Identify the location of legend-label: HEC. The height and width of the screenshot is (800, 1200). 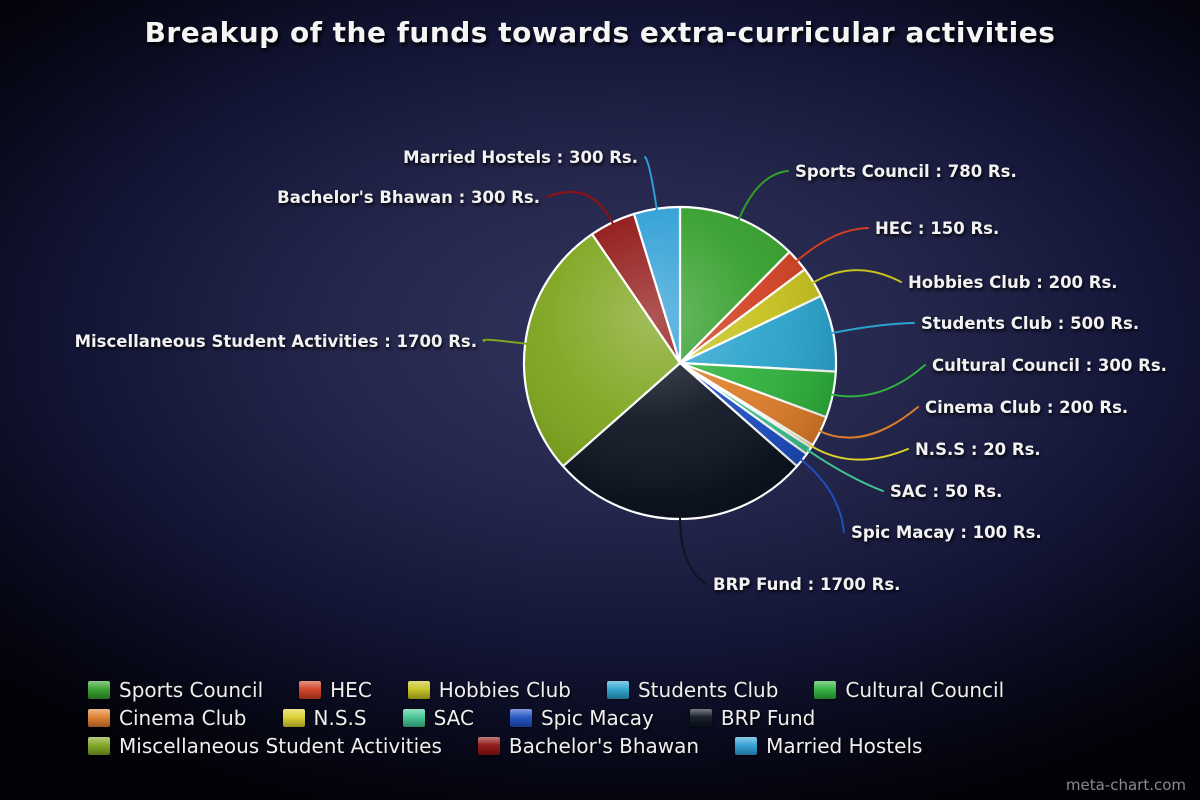
(351, 690).